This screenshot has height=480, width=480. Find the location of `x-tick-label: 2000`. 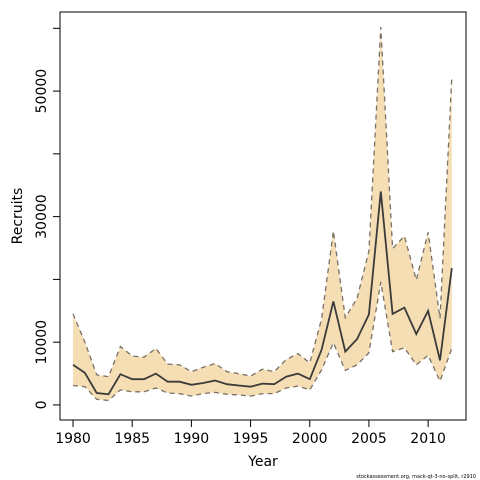

x-tick-label: 2000 is located at coordinates (310, 439).